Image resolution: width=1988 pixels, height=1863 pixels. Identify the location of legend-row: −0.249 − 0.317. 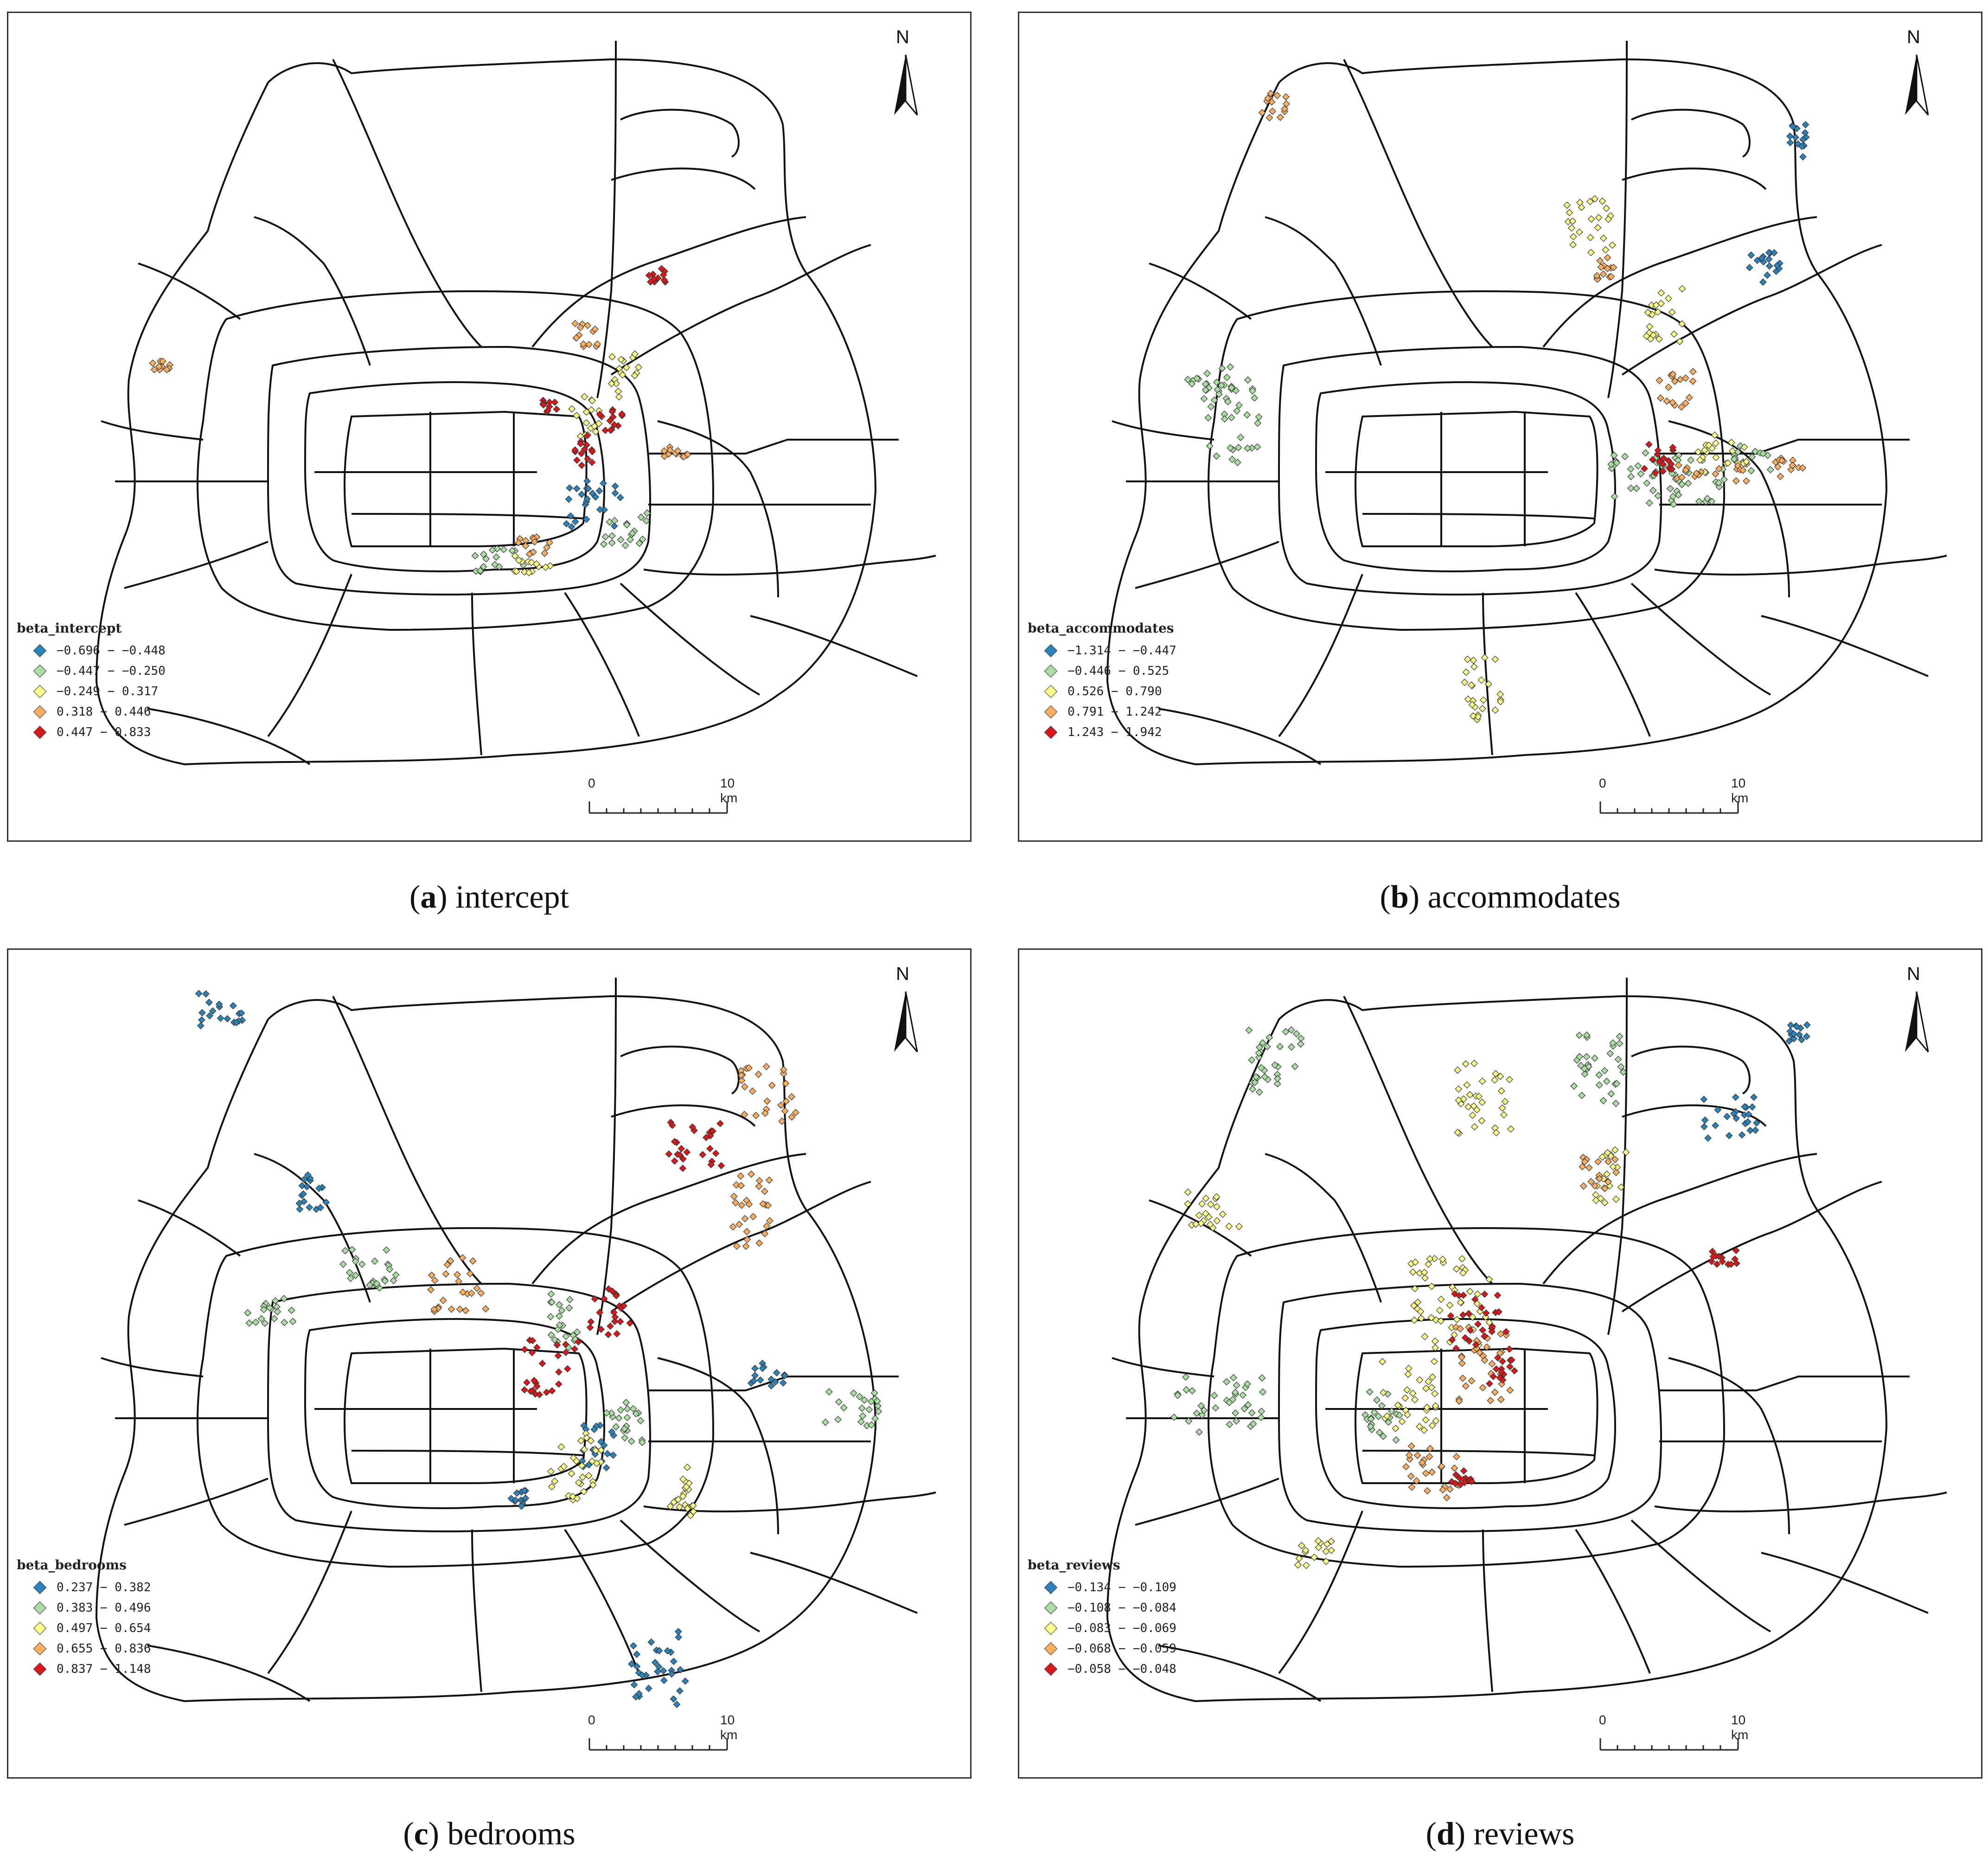
(92, 691).